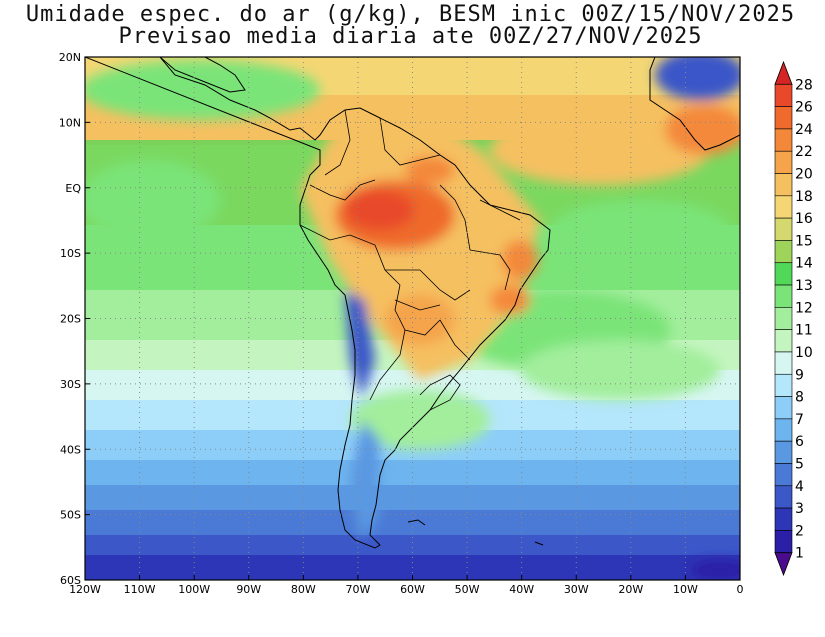 Image resolution: width=825 pixels, height=637 pixels. I want to click on colorbar-label: 5, so click(799, 464).